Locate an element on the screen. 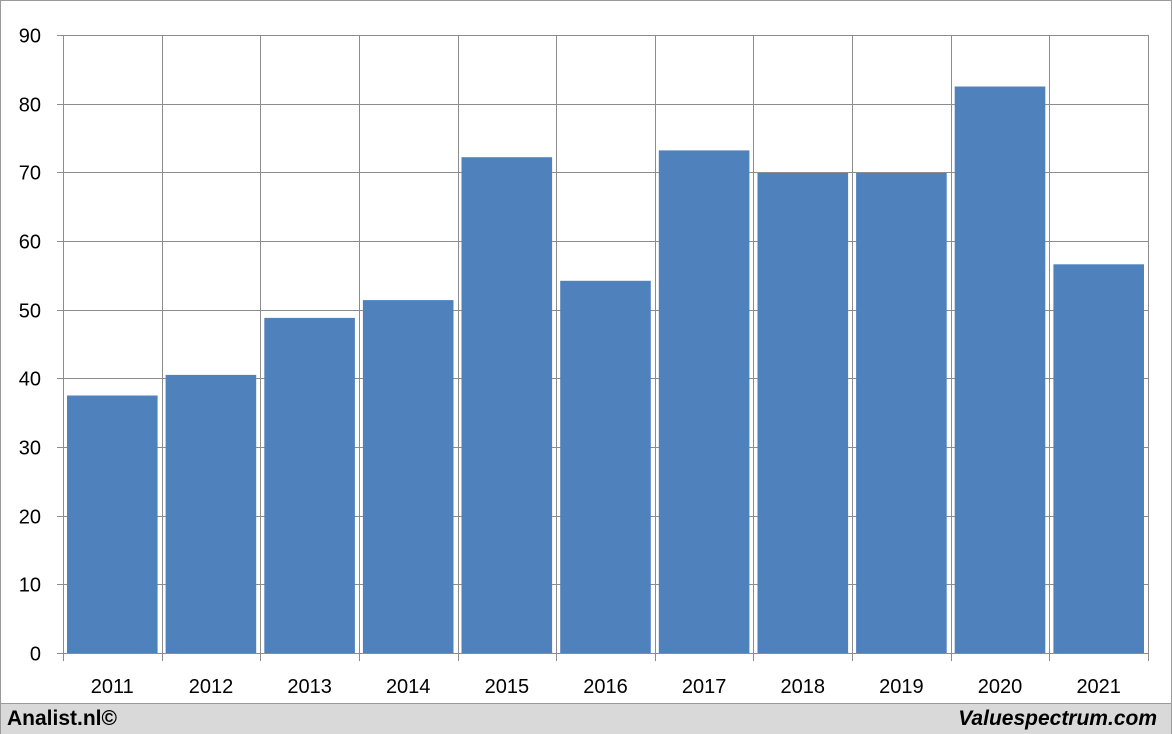  x-tick-label-2014: 2014 is located at coordinates (408, 687).